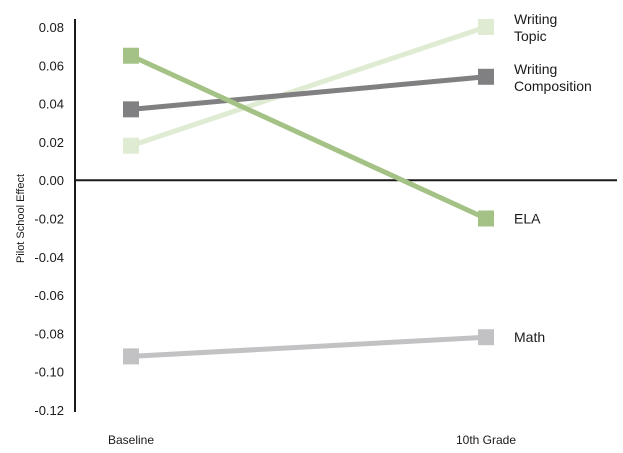 This screenshot has height=453, width=623. What do you see at coordinates (49, 257) in the screenshot?
I see `y-tick-label: -0.04` at bounding box center [49, 257].